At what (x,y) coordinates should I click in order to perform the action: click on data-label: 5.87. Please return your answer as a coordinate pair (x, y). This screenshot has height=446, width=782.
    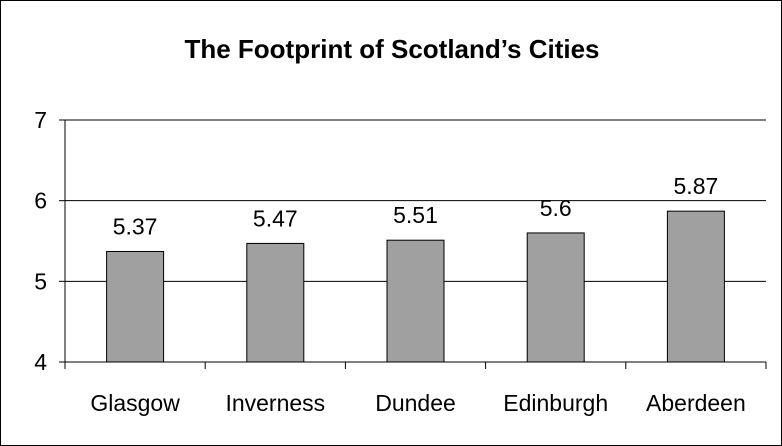
    Looking at the image, I should click on (696, 186).